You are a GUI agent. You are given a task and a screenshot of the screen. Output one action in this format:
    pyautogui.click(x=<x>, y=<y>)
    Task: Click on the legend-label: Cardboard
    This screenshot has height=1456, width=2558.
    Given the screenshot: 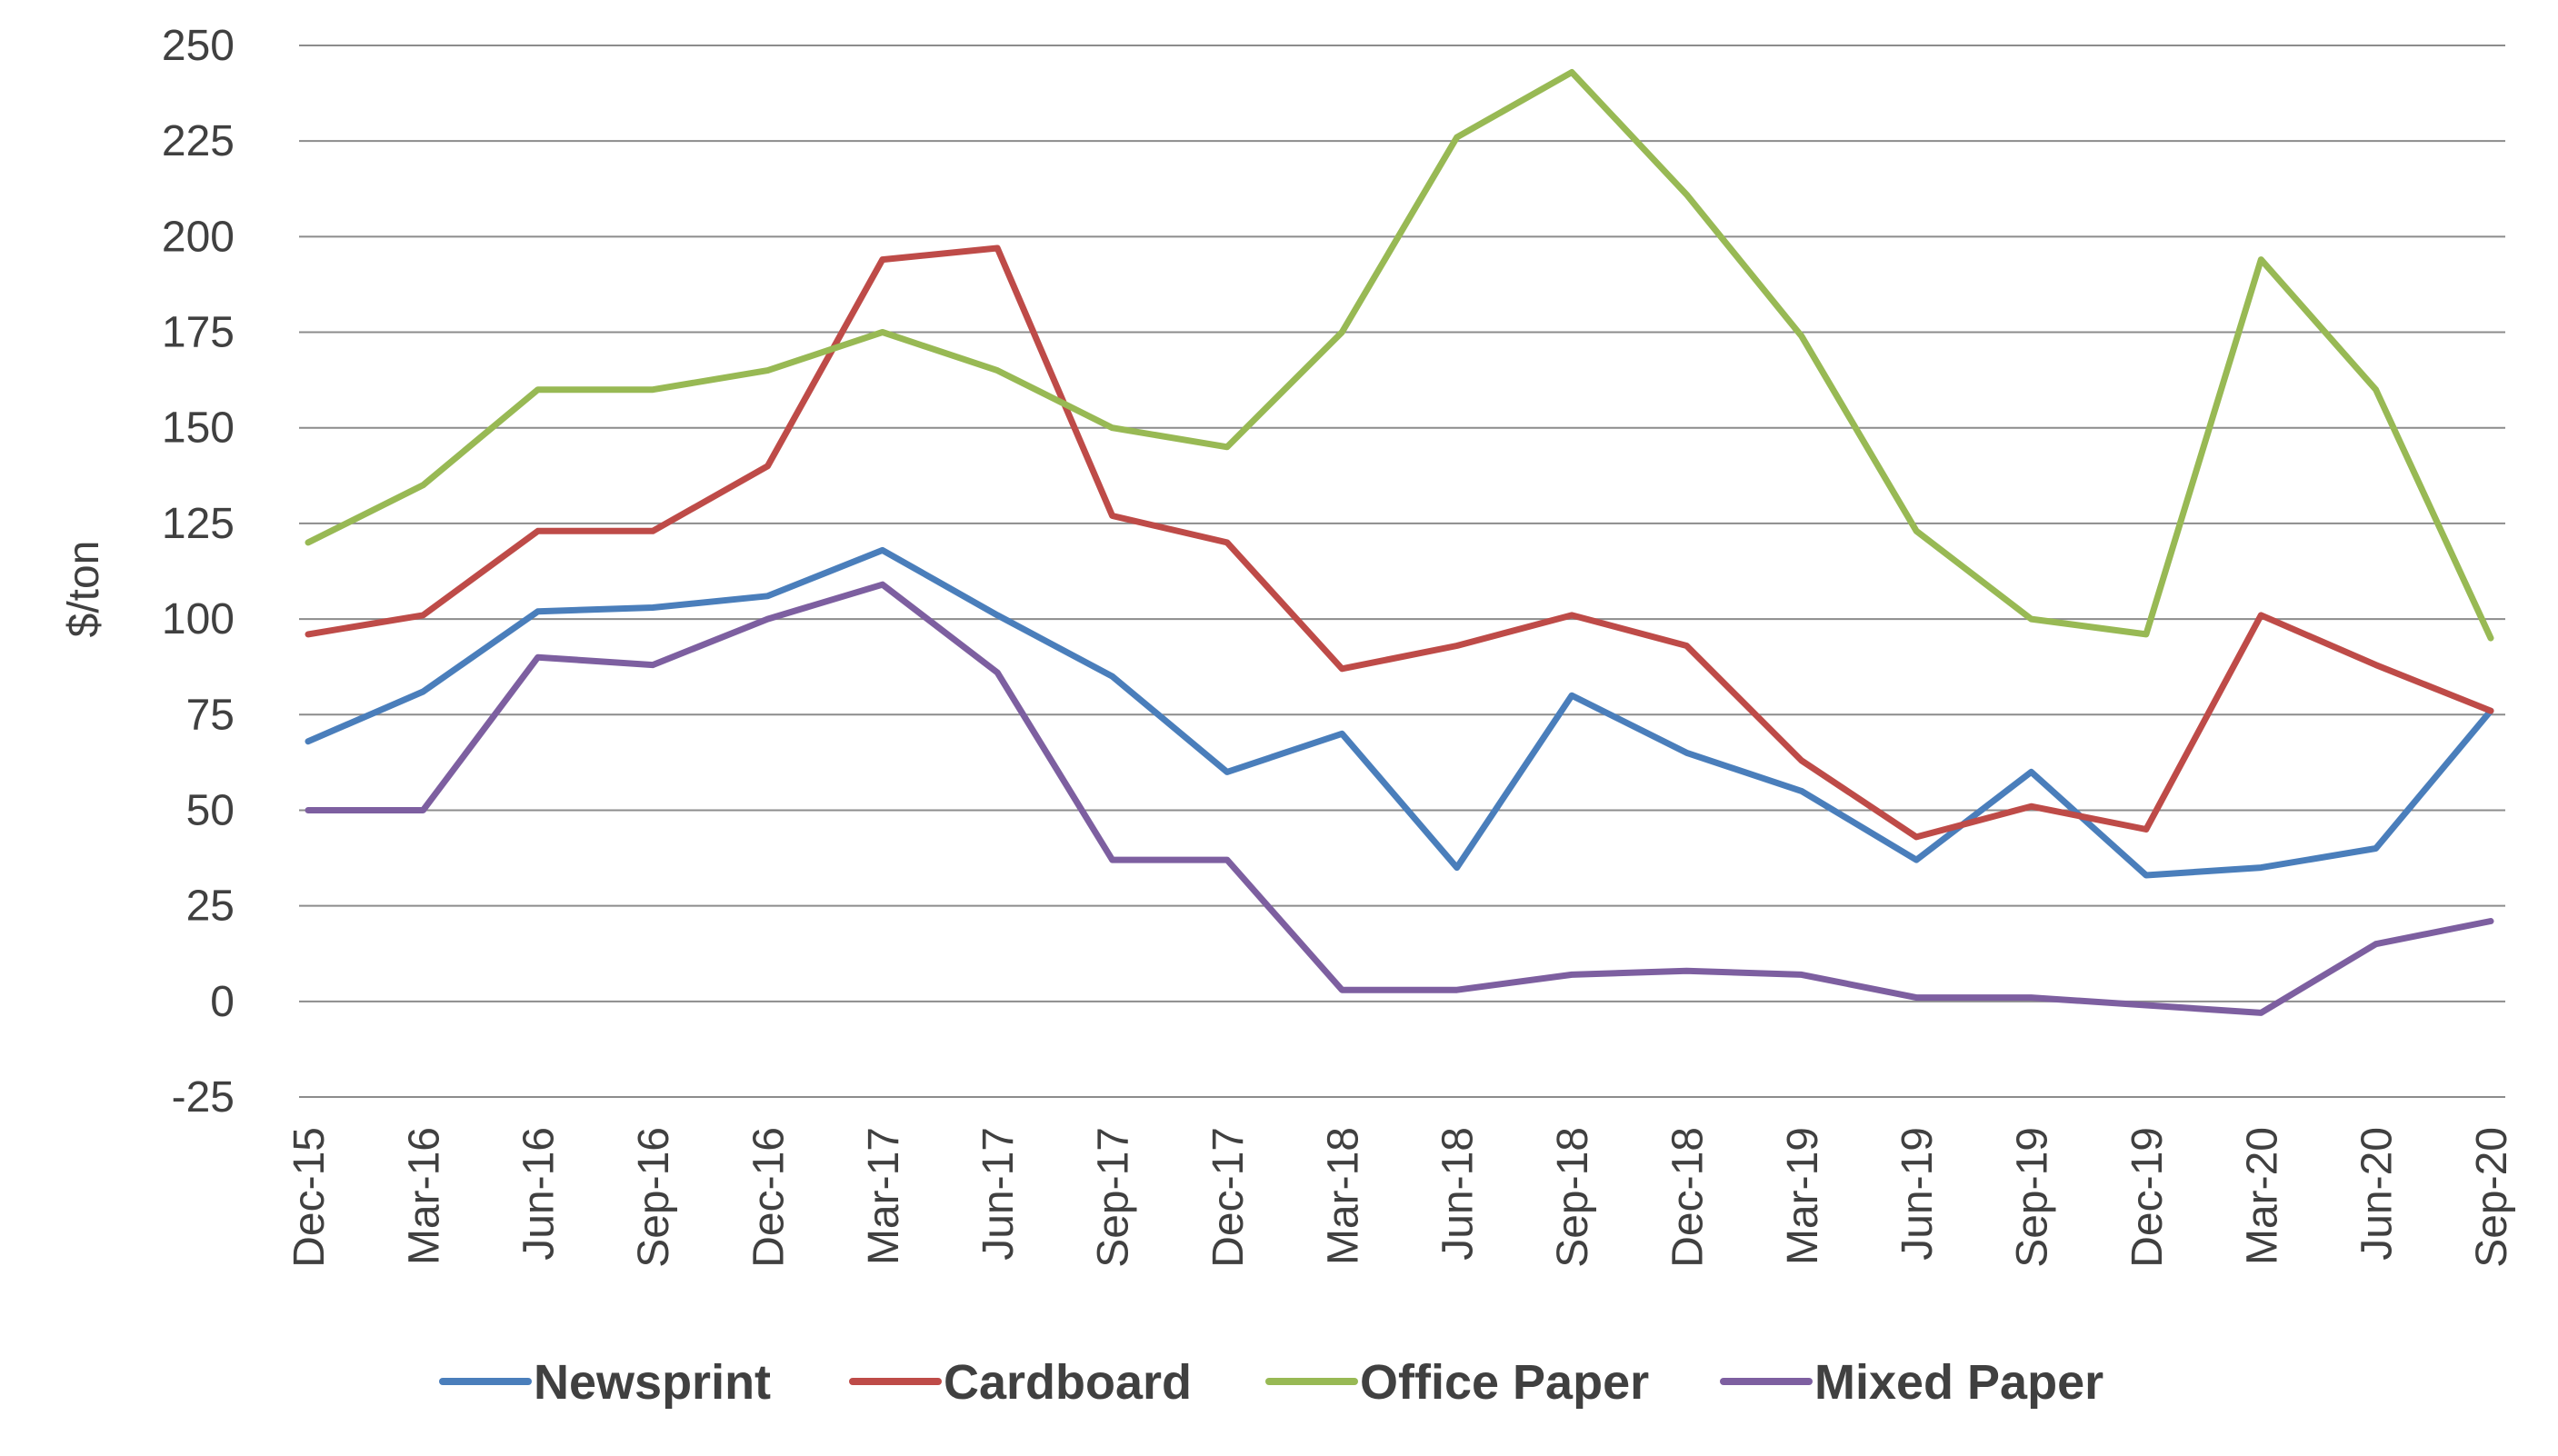 What is the action you would take?
    pyautogui.click(x=1068, y=1383)
    